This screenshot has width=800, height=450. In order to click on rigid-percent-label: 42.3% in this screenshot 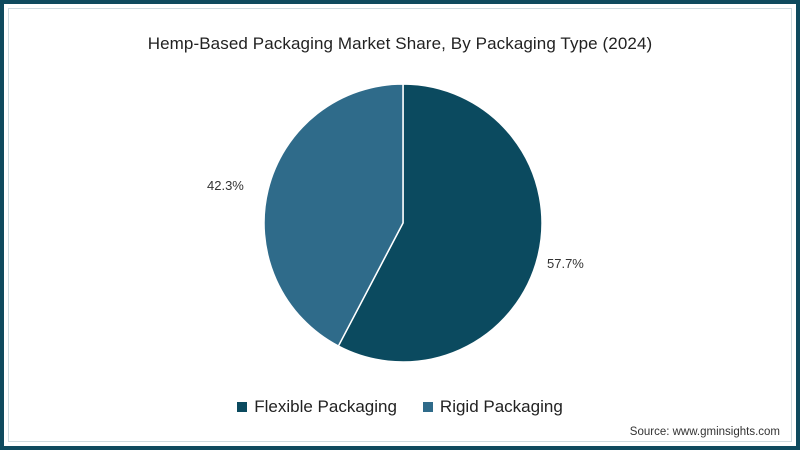, I will do `click(225, 185)`.